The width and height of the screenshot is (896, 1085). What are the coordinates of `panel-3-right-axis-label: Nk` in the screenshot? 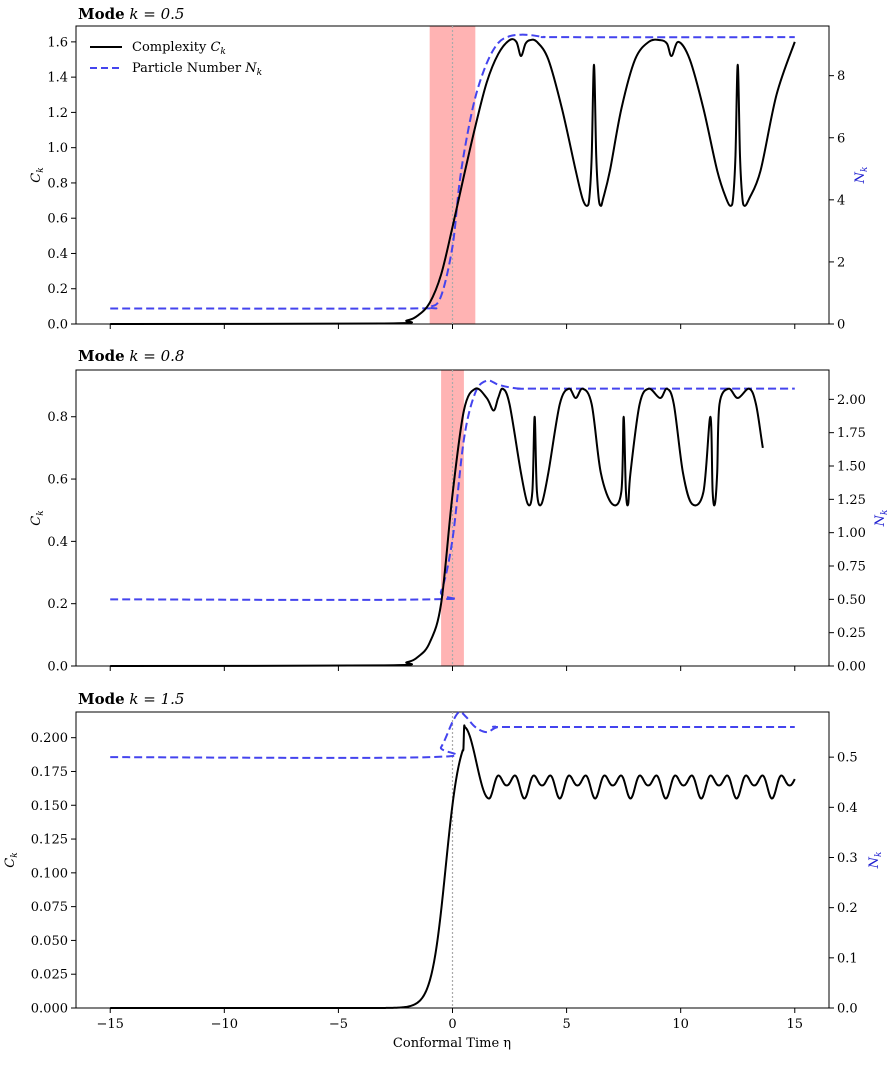 It's located at (875, 861).